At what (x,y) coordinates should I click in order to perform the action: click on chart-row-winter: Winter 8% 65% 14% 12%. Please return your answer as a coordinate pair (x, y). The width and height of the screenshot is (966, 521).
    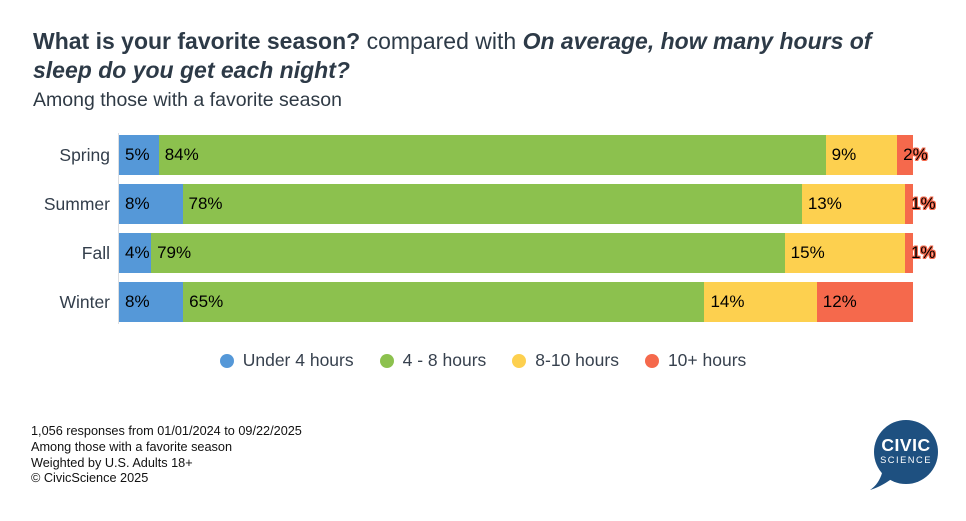
    Looking at the image, I should click on (456, 302).